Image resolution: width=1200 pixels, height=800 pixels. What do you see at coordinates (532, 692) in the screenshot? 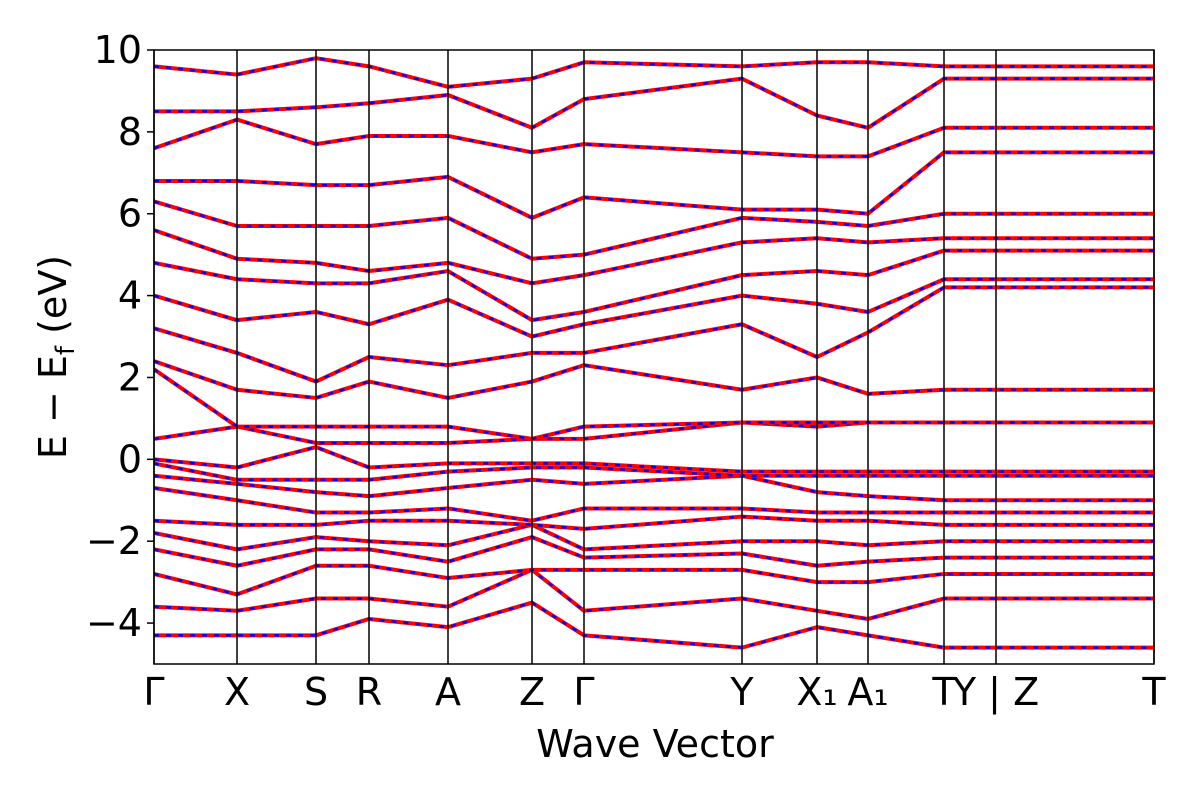
I see `x-tick-label: Z` at bounding box center [532, 692].